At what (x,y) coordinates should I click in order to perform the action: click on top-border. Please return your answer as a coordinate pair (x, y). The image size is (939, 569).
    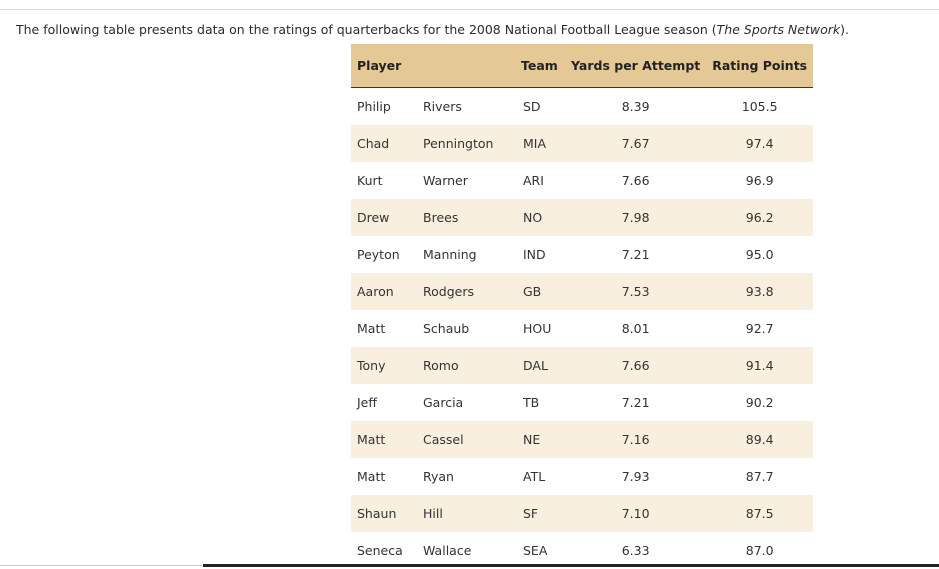
    Looking at the image, I should click on (469, 5).